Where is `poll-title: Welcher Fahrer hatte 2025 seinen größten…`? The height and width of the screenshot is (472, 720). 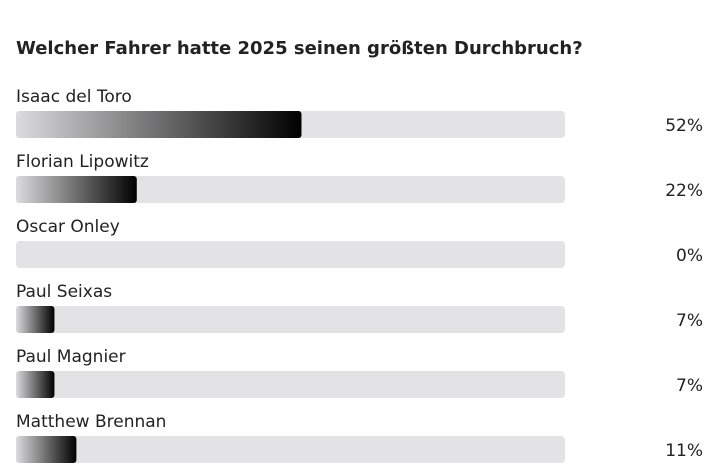
poll-title: Welcher Fahrer hatte 2025 seinen größten… is located at coordinates (299, 48).